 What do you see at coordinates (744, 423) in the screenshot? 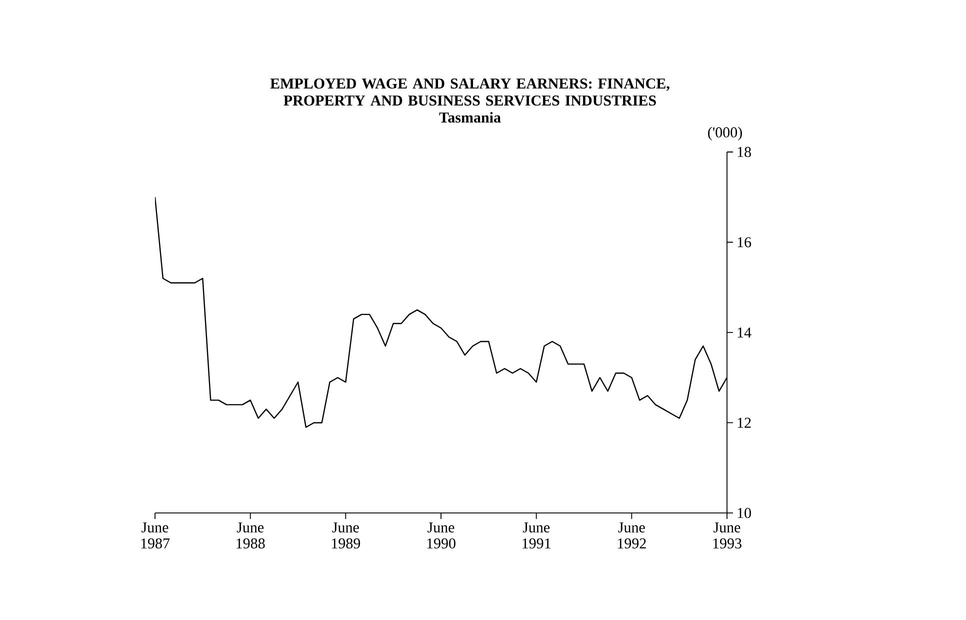
I see `y-tick-label: 12` at bounding box center [744, 423].